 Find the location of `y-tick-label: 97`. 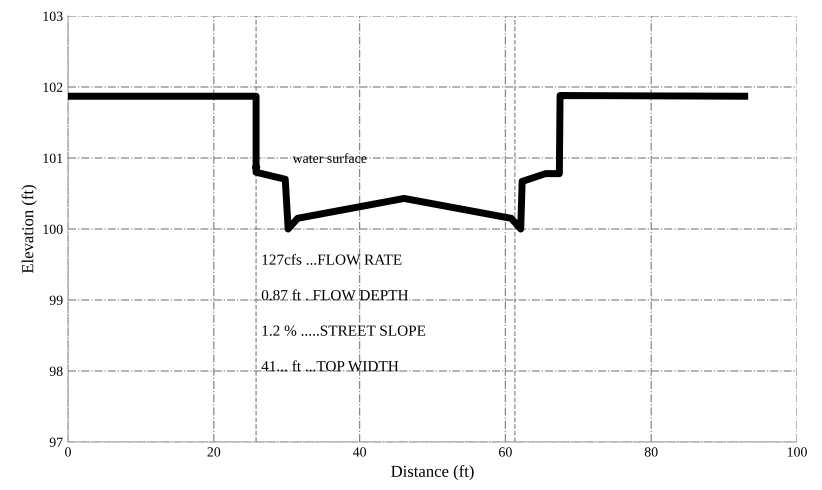

y-tick-label: 97 is located at coordinates (56, 442).